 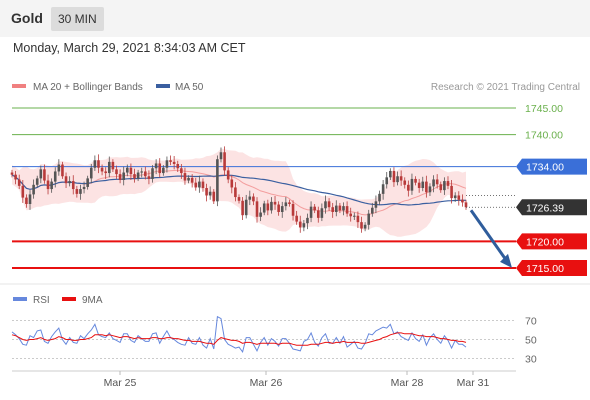 I want to click on x-tick-label: Mar 26, so click(x=266, y=383).